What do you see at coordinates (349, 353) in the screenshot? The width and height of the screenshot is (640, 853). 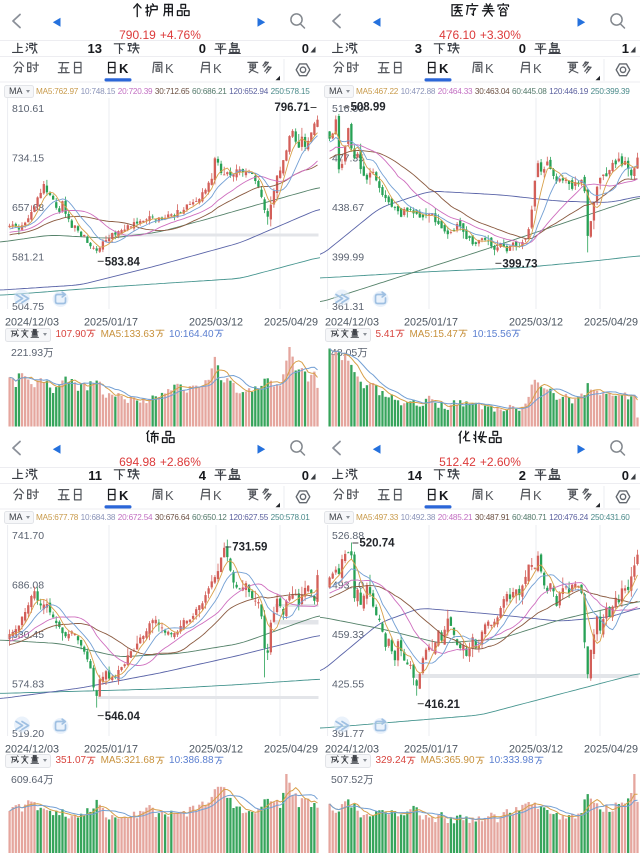 I see `svg-text: 48.05万` at bounding box center [349, 353].